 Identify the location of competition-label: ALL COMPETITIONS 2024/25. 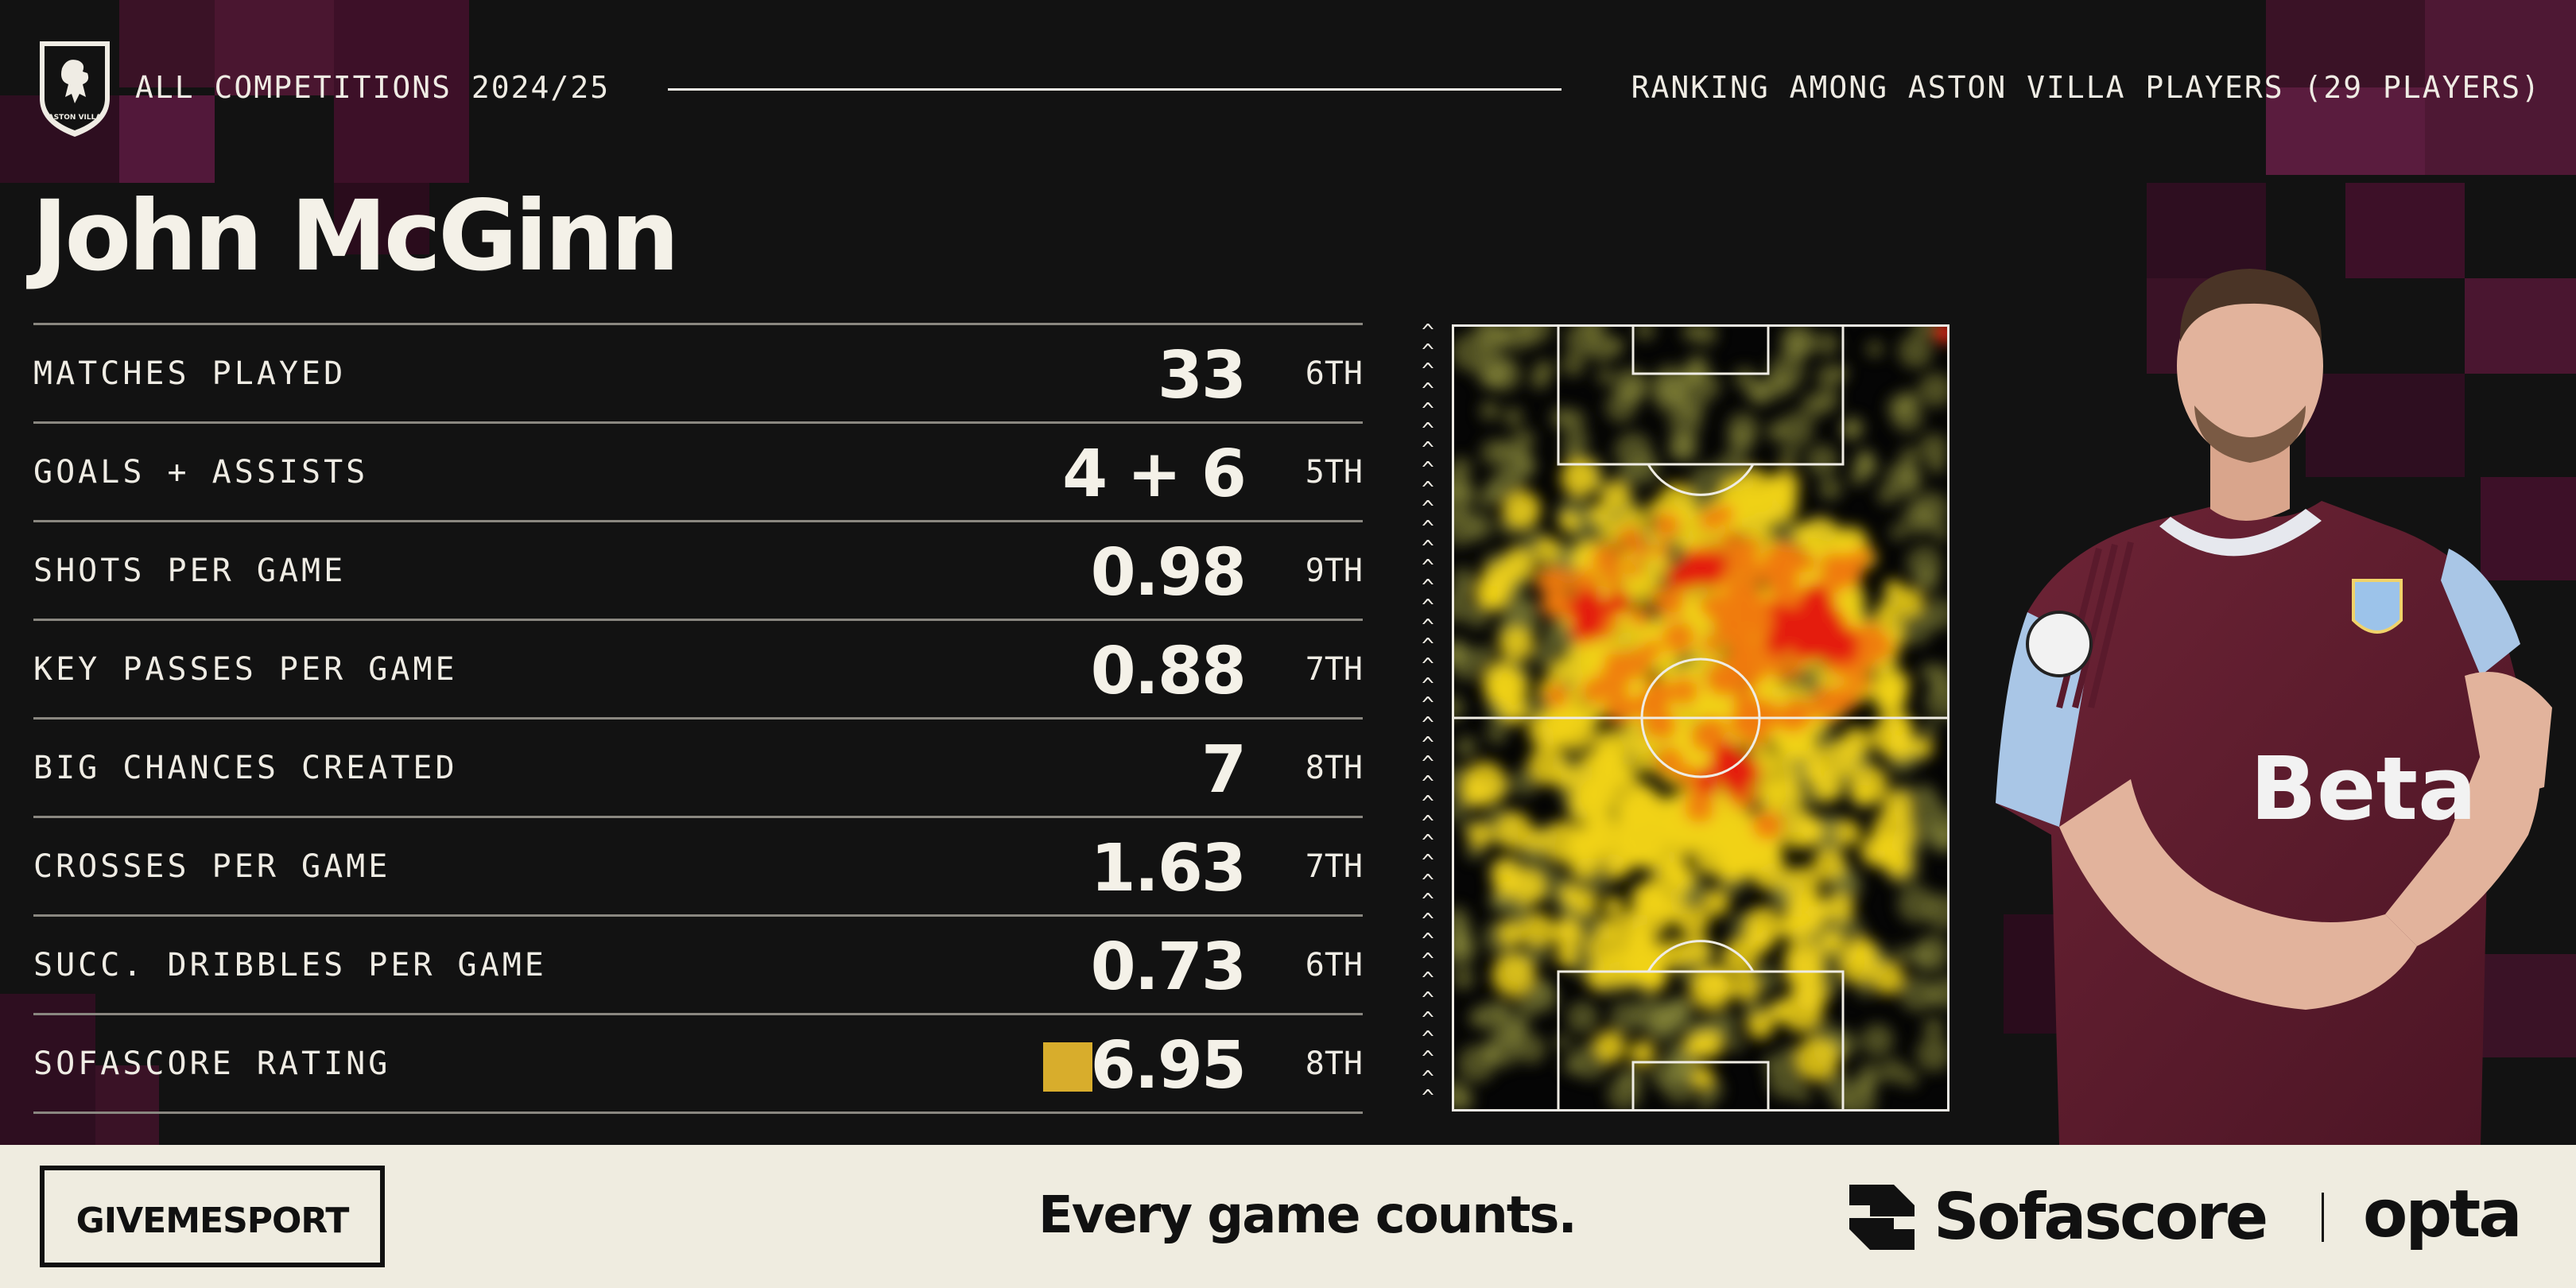
(373, 88).